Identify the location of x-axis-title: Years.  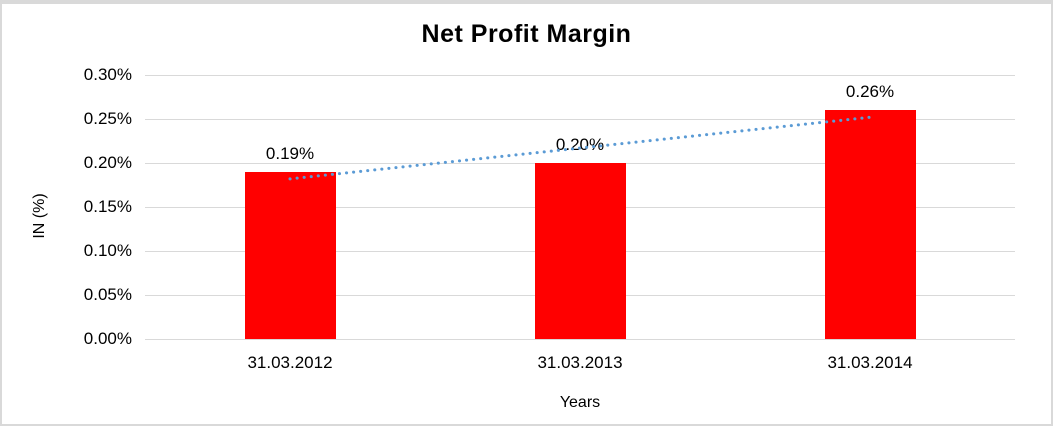
(580, 402).